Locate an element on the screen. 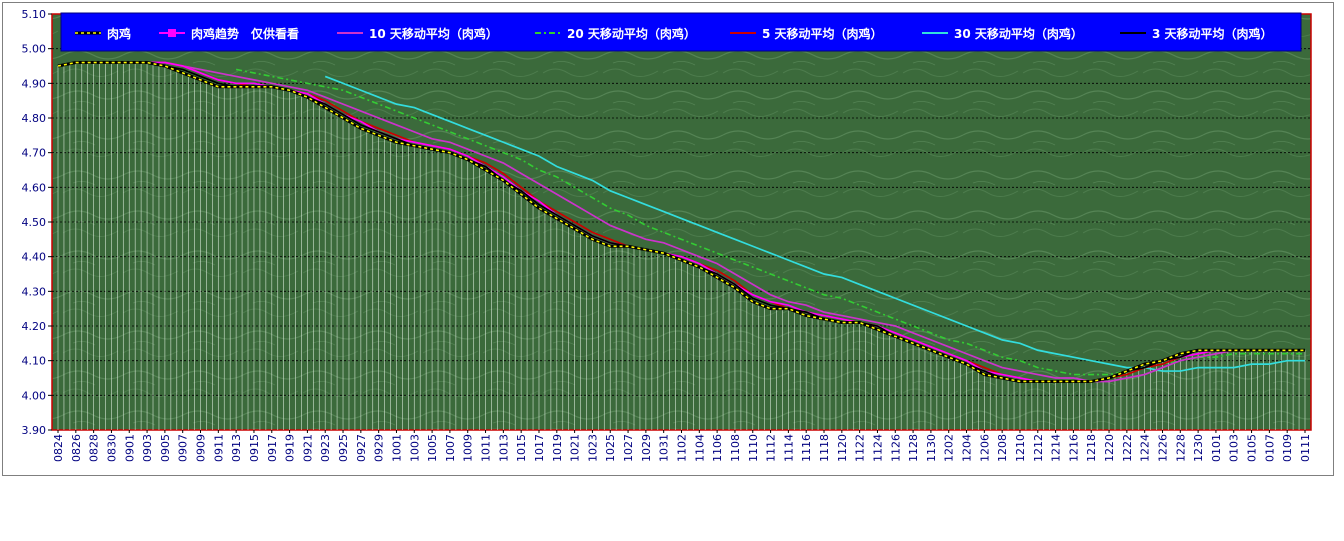 Image resolution: width=1344 pixels, height=541 pixels. y-tick-label: 4.50 is located at coordinates (34, 222).